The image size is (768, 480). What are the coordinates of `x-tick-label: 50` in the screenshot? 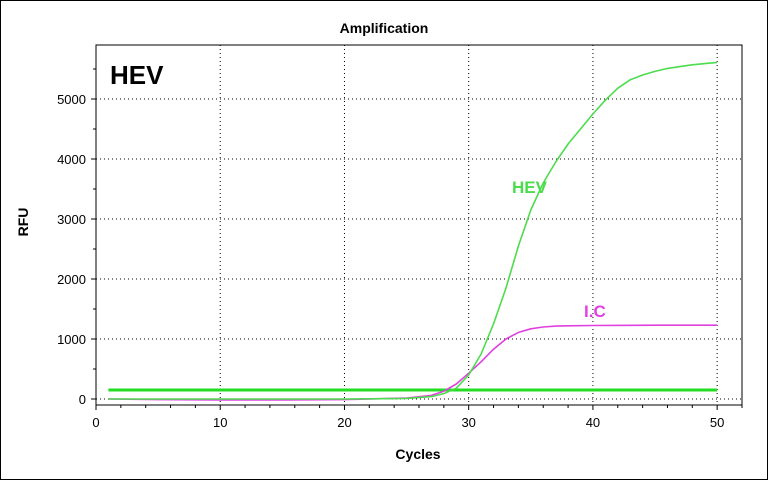 It's located at (717, 422).